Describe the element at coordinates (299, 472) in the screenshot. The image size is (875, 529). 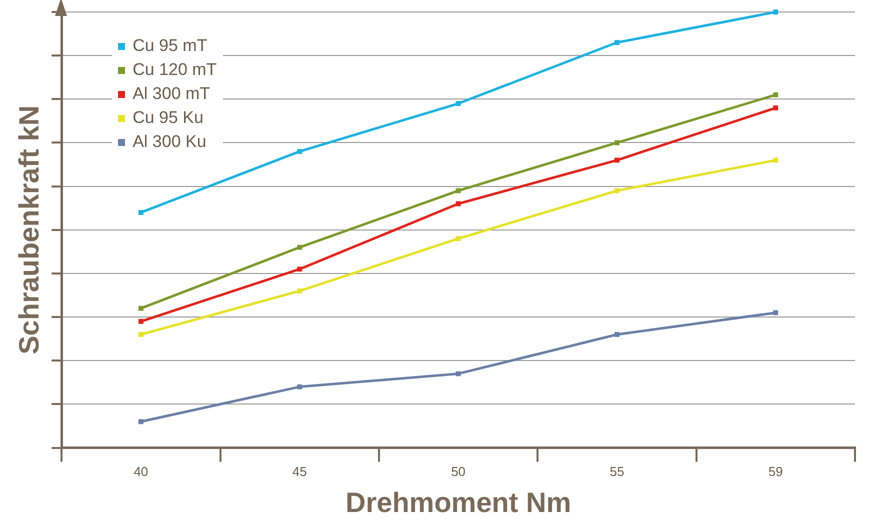
I see `x-tick-label: 45` at that location.